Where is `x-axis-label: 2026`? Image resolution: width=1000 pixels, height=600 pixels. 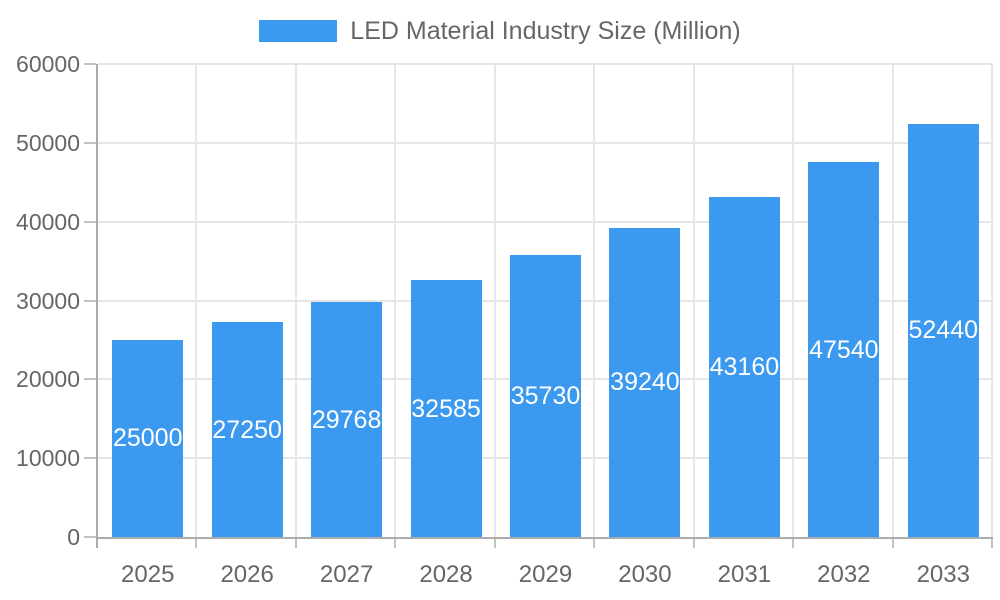 x-axis-label: 2026 is located at coordinates (247, 574).